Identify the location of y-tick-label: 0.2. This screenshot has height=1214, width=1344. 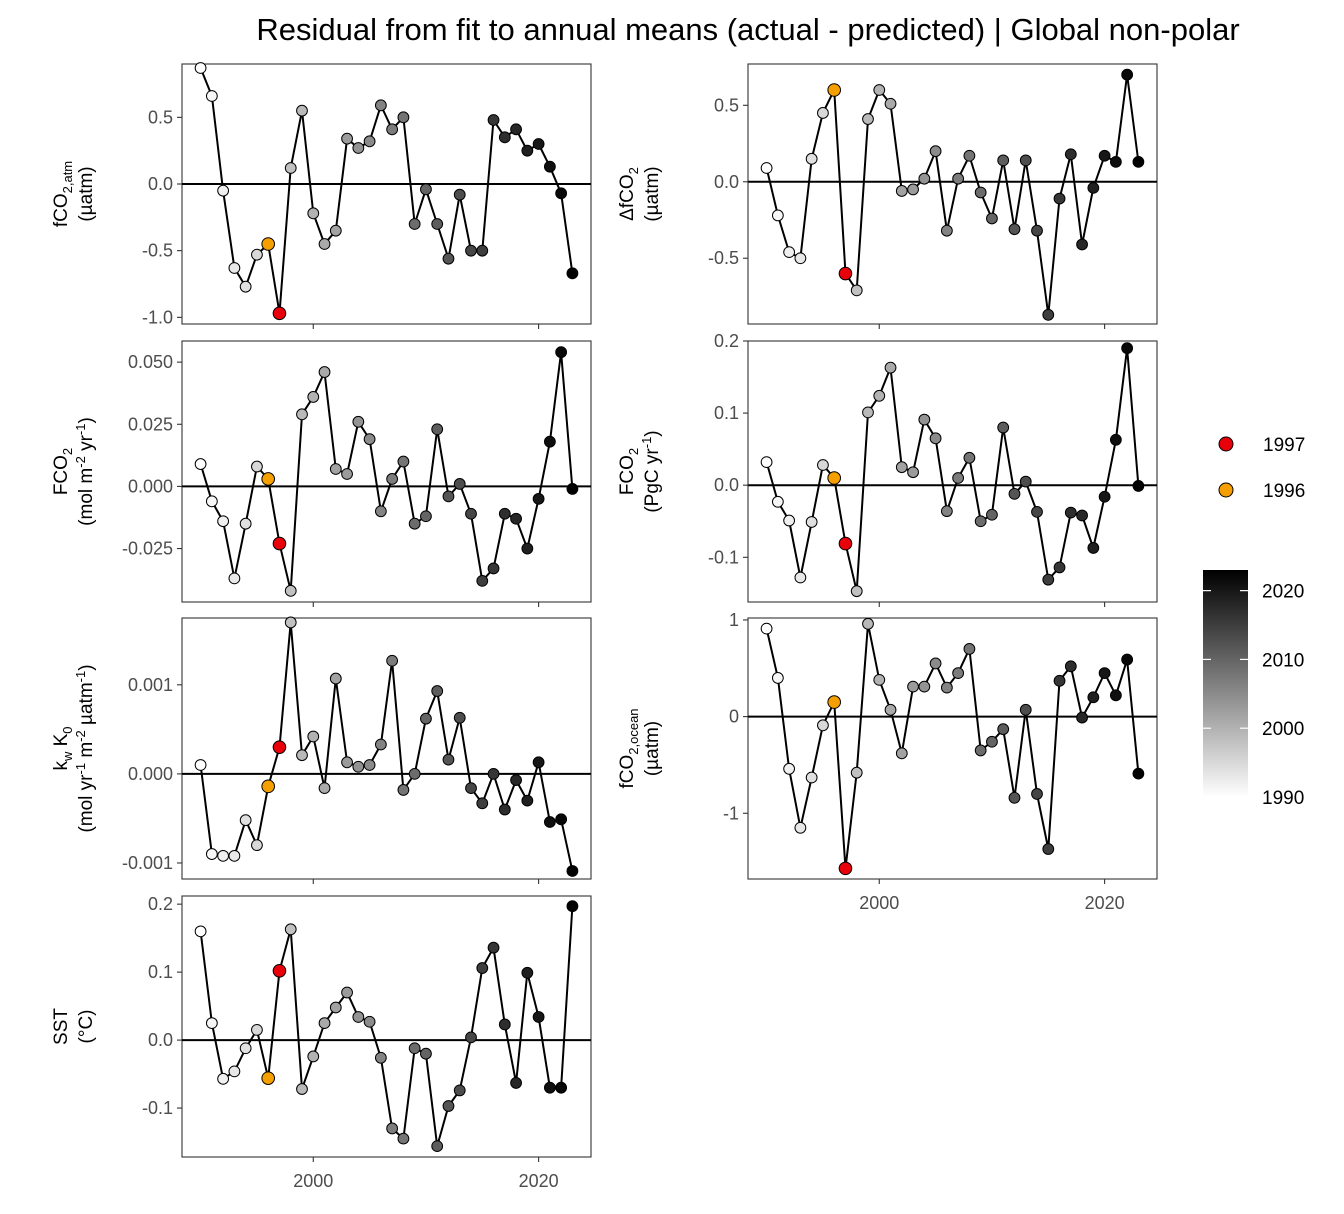
(160, 904).